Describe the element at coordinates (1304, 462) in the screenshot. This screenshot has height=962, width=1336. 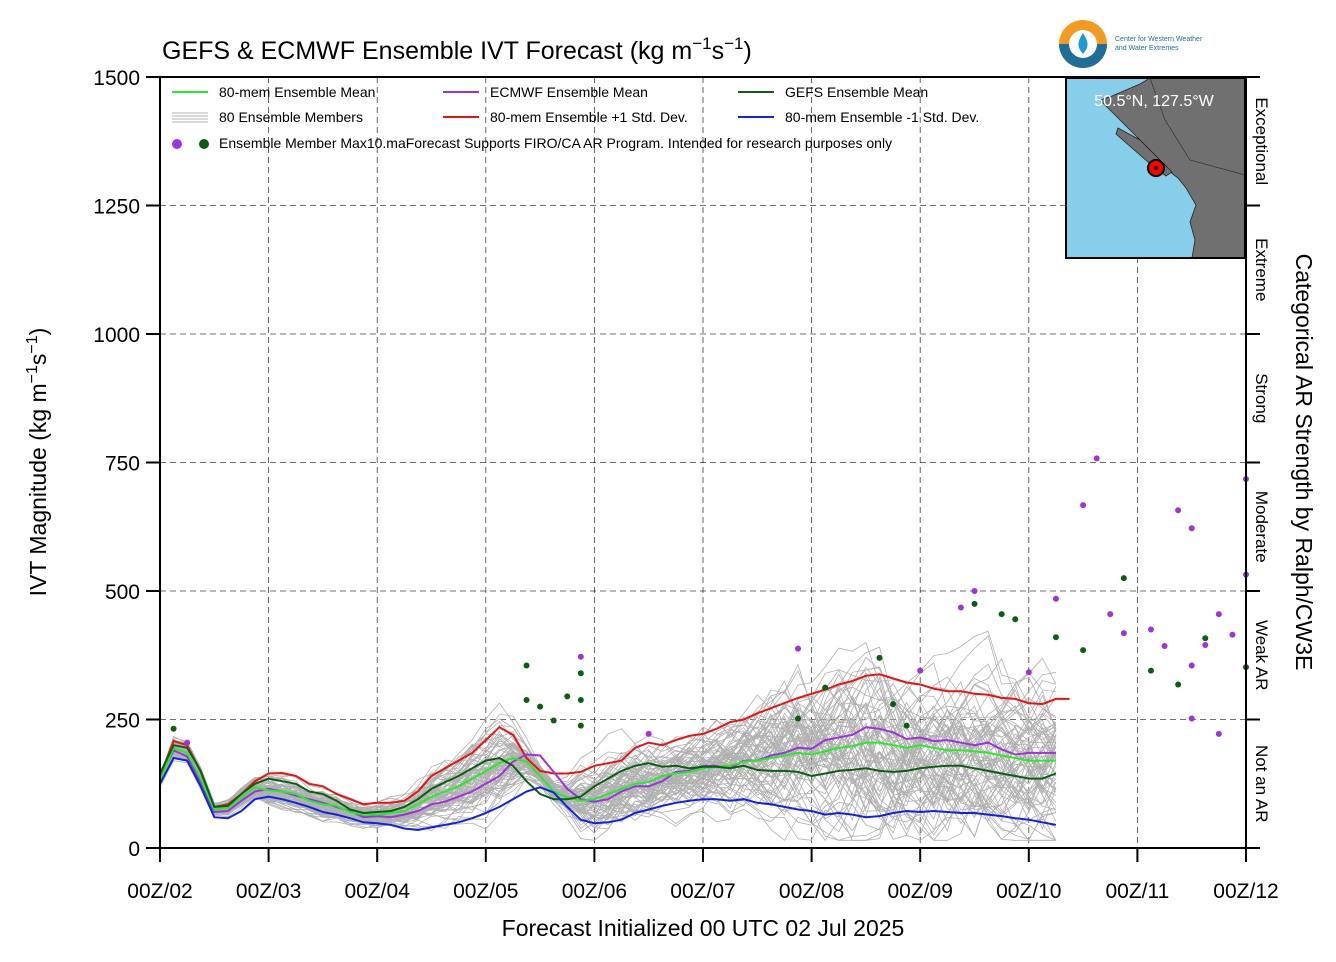
I see `right-axis-label: Categorical AR Strength by Ralph/CW3E` at that location.